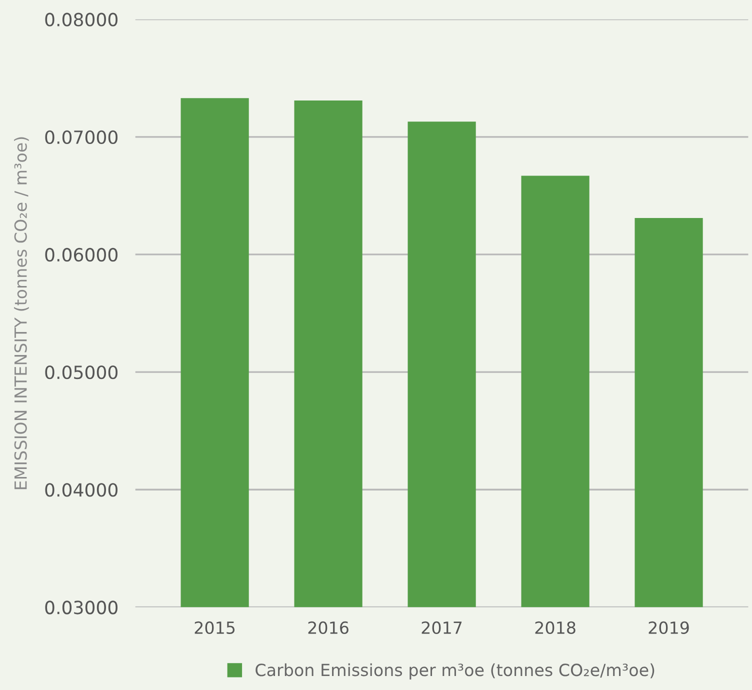 The width and height of the screenshot is (752, 690). Describe the element at coordinates (81, 137) in the screenshot. I see `y-tick-label: 0.07000` at that location.